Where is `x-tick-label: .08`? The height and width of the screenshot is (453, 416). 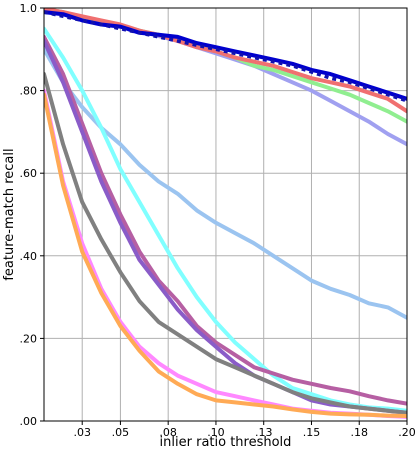
x-tick-label: .08 is located at coordinates (168, 432).